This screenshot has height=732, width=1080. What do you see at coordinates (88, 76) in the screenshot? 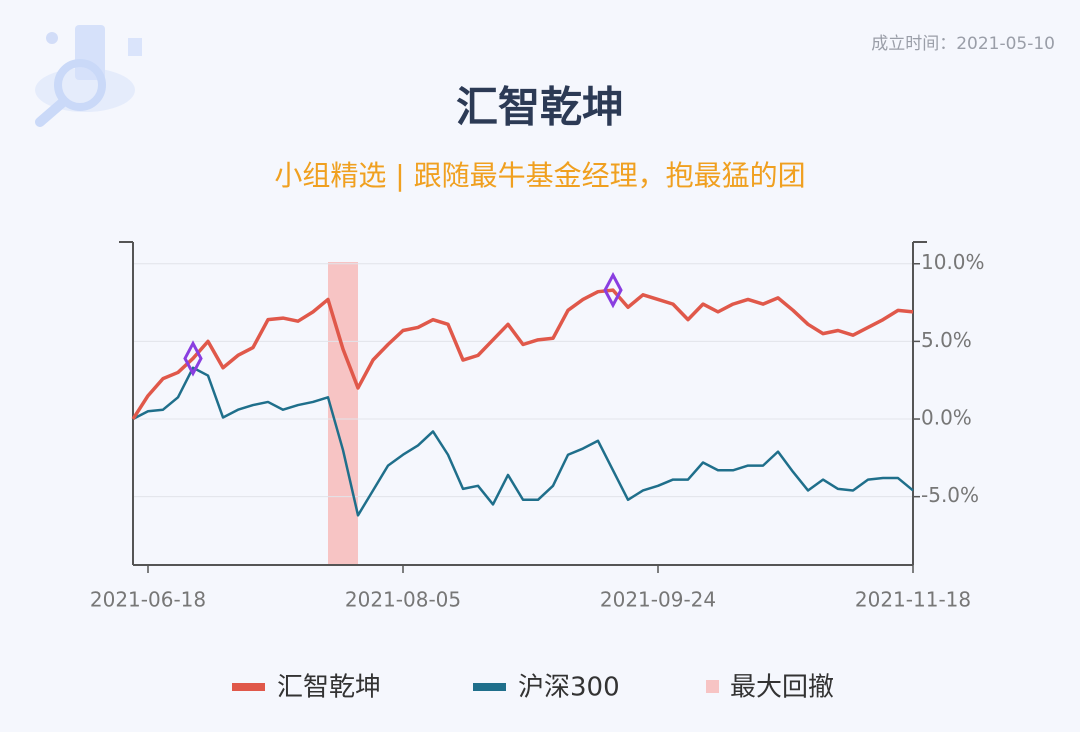
I see `decor-icon` at bounding box center [88, 76].